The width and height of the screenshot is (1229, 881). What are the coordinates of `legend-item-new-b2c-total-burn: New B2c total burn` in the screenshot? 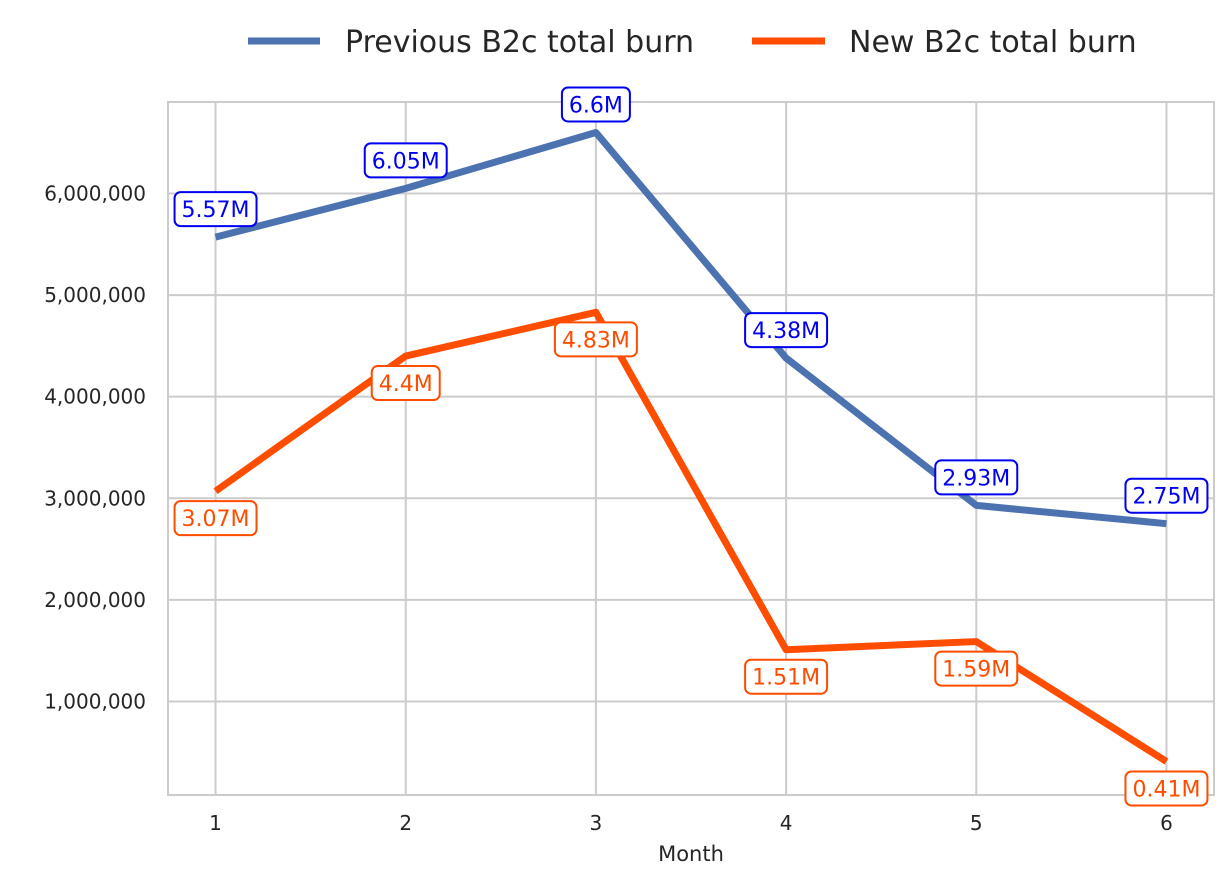 It's located at (944, 42).